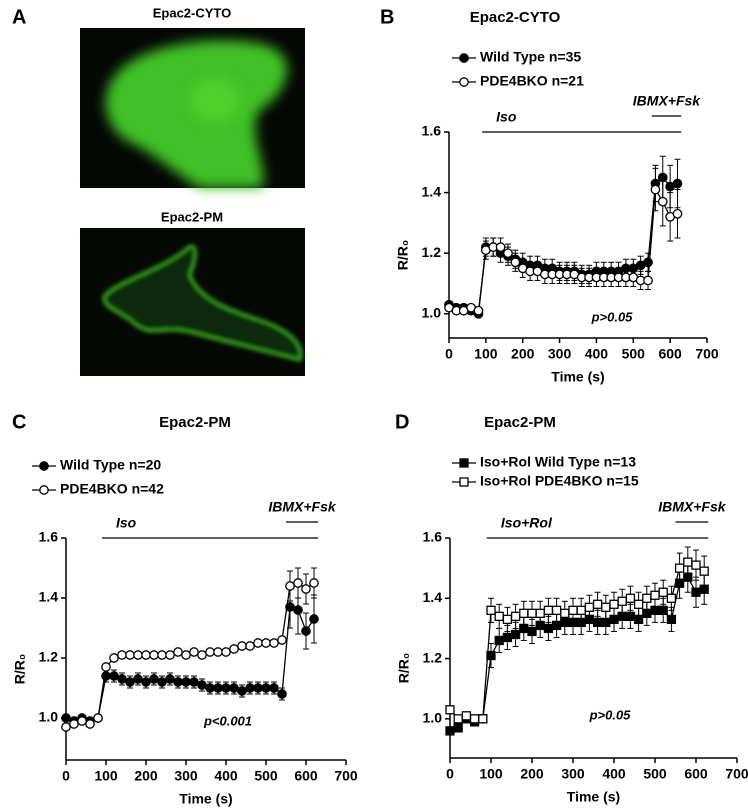 The image size is (748, 808). I want to click on treatment-label: Iso, so click(126, 523).